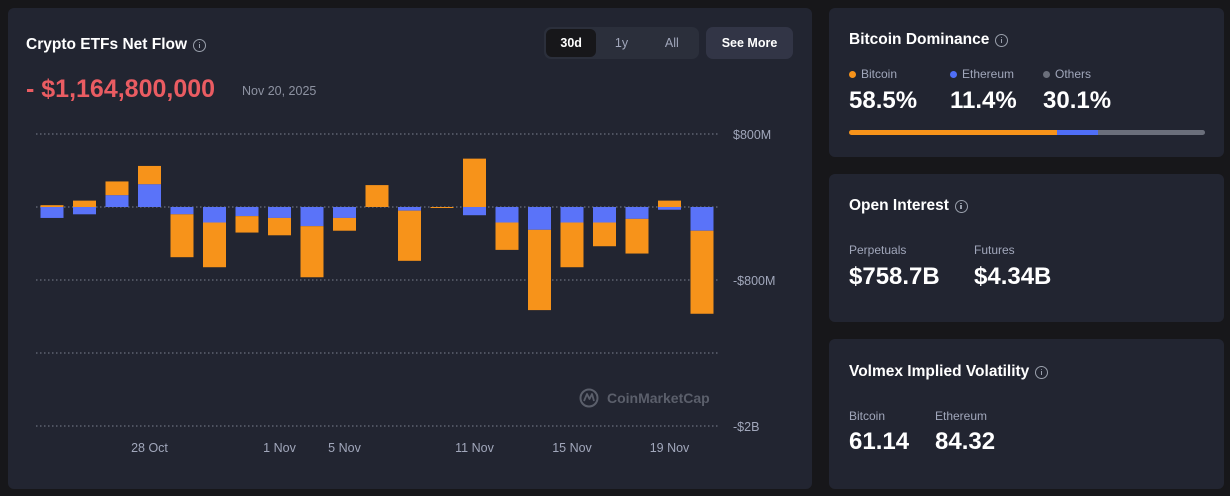 The width and height of the screenshot is (1230, 496). What do you see at coordinates (879, 441) in the screenshot?
I see `volmex-bitcoin-value: 61.14` at bounding box center [879, 441].